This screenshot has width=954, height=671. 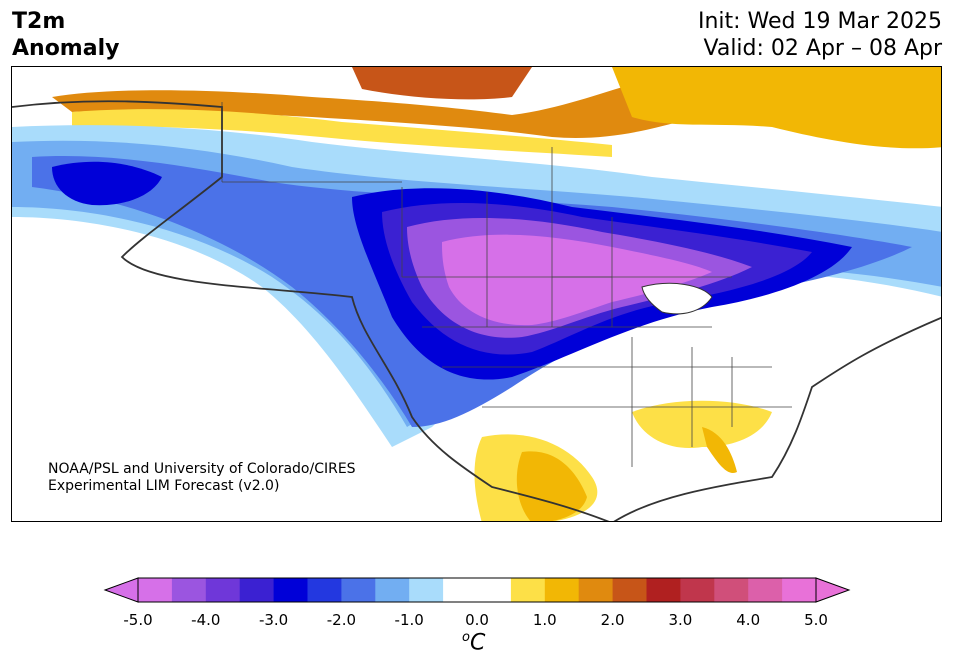 I want to click on credit-line-2: Experimental LIM Forecast (v2.0), so click(x=164, y=486).